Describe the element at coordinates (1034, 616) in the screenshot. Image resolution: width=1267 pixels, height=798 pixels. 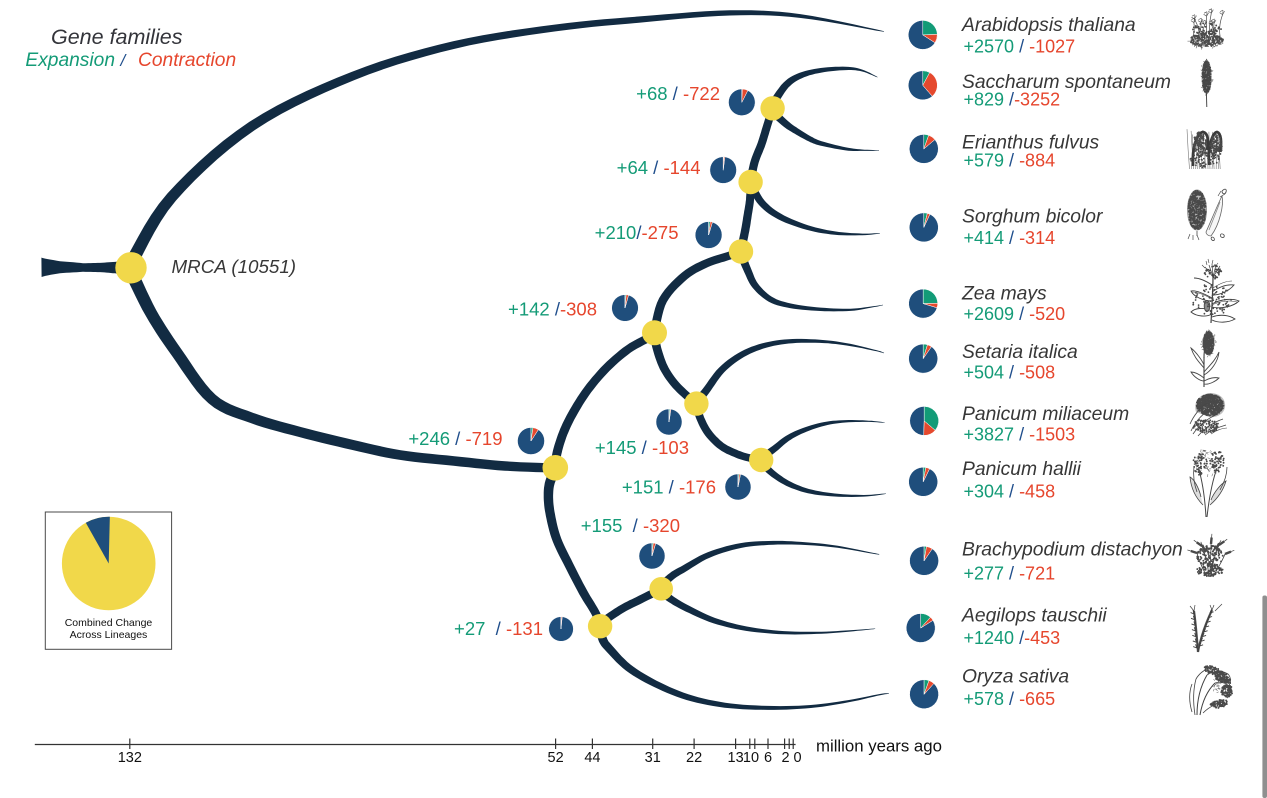
I see `svg-text: Aegilops tauschii` at that location.